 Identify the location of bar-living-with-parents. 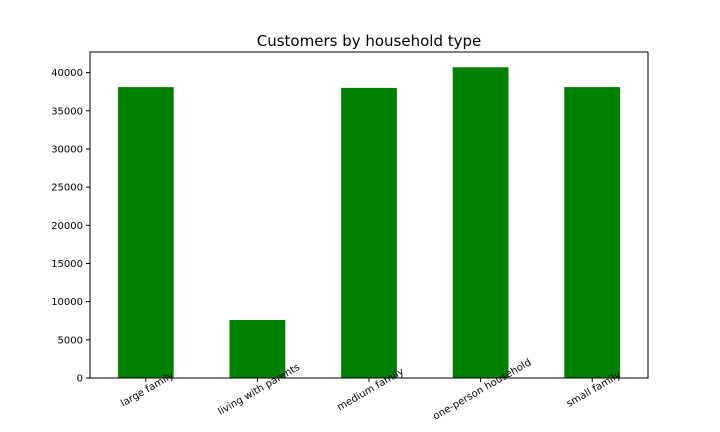
(257, 348).